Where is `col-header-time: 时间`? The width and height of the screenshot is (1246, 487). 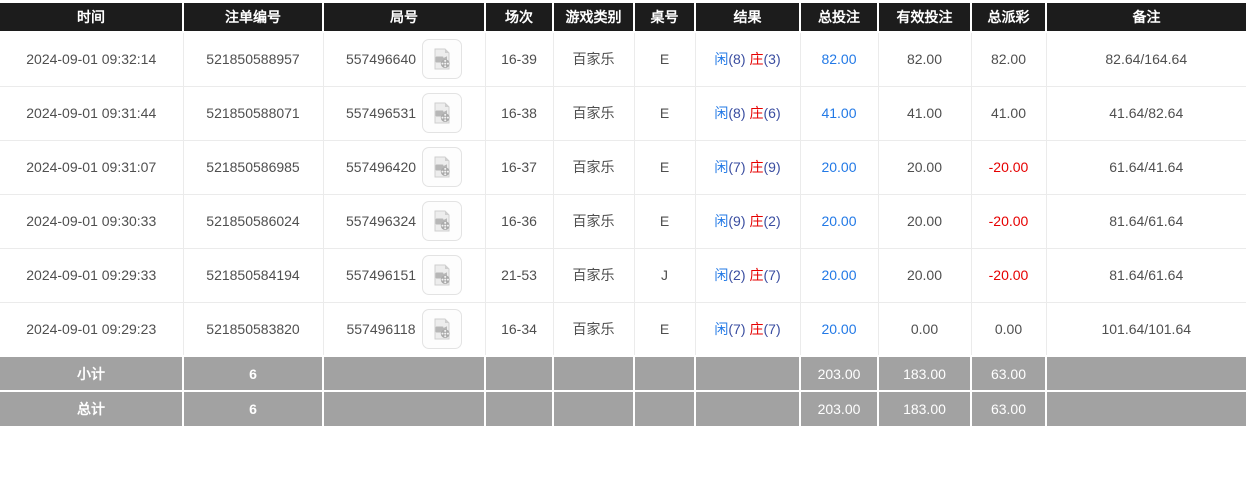
col-header-time: 时间 is located at coordinates (92, 18).